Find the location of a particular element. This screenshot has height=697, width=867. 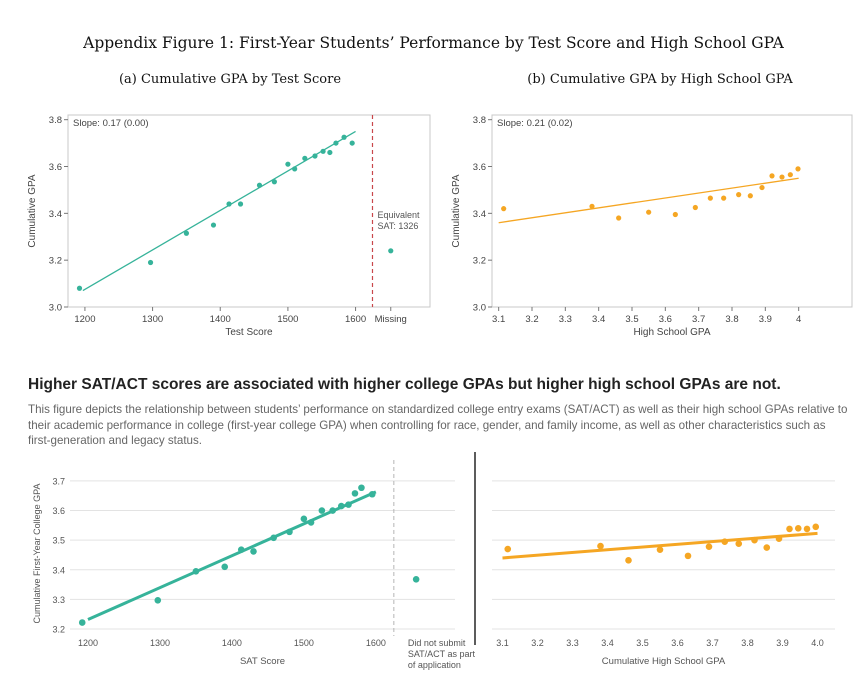

panel-d-xtick-label: 3.5 is located at coordinates (642, 643).